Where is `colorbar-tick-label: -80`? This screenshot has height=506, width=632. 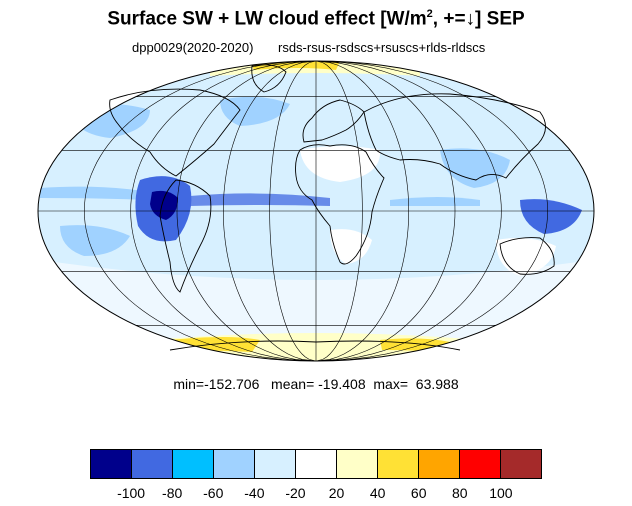
colorbar-tick-label: -80 is located at coordinates (172, 493).